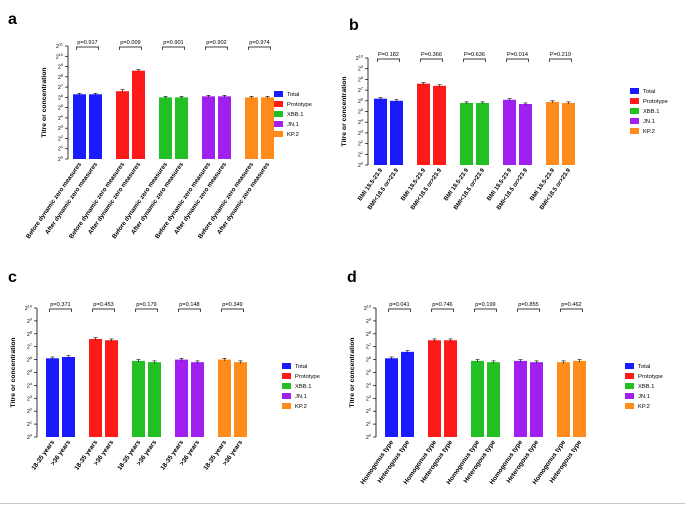 This screenshot has width=685, height=506. Describe the element at coordinates (60, 305) in the screenshot. I see `p-value-label: p=0.371` at that location.